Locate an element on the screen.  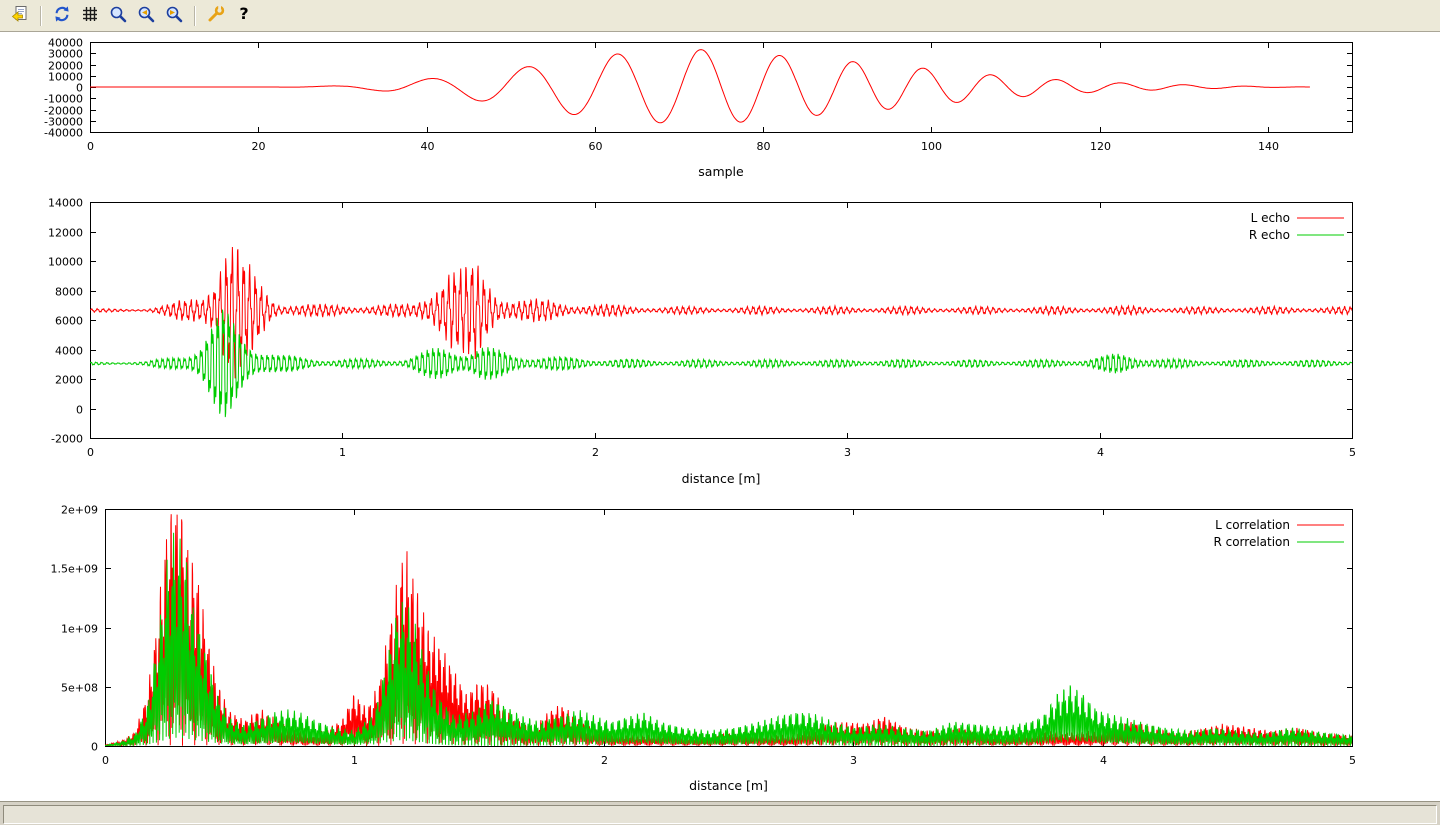
series-l-echo is located at coordinates (721, 312).